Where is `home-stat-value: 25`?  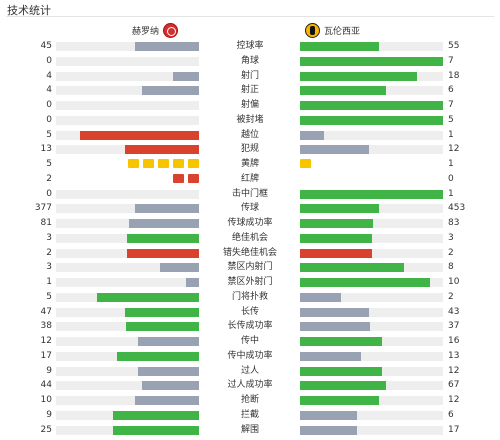 home-stat-value: 25 is located at coordinates (46, 429).